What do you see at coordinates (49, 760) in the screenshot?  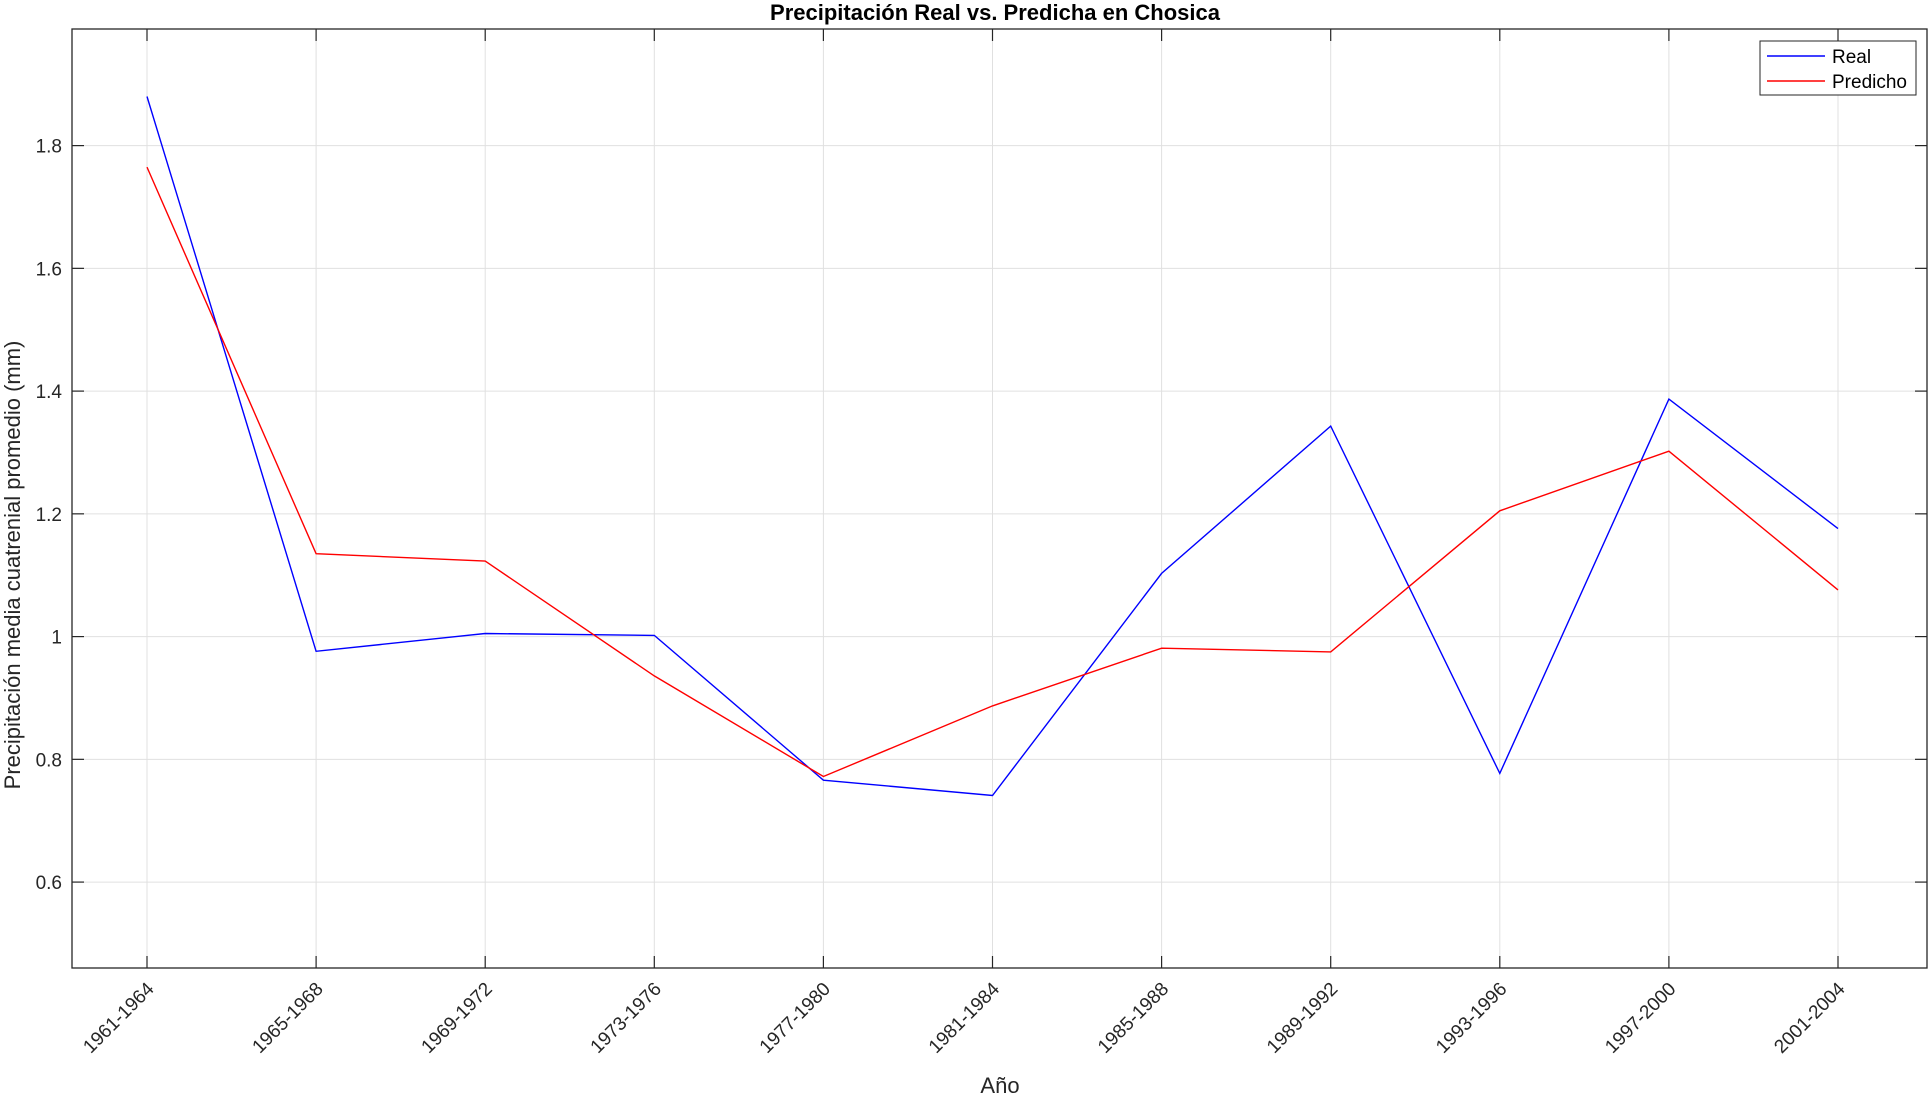 I see `y-tick-label: 0.8` at bounding box center [49, 760].